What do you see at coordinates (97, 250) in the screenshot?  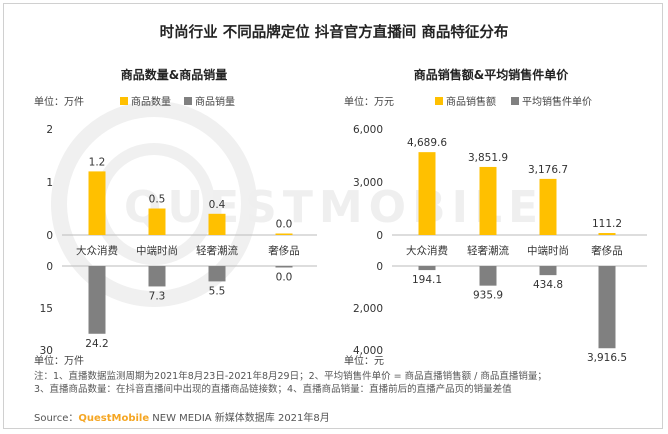 I see `chart1-category-label: 大众消费` at bounding box center [97, 250].